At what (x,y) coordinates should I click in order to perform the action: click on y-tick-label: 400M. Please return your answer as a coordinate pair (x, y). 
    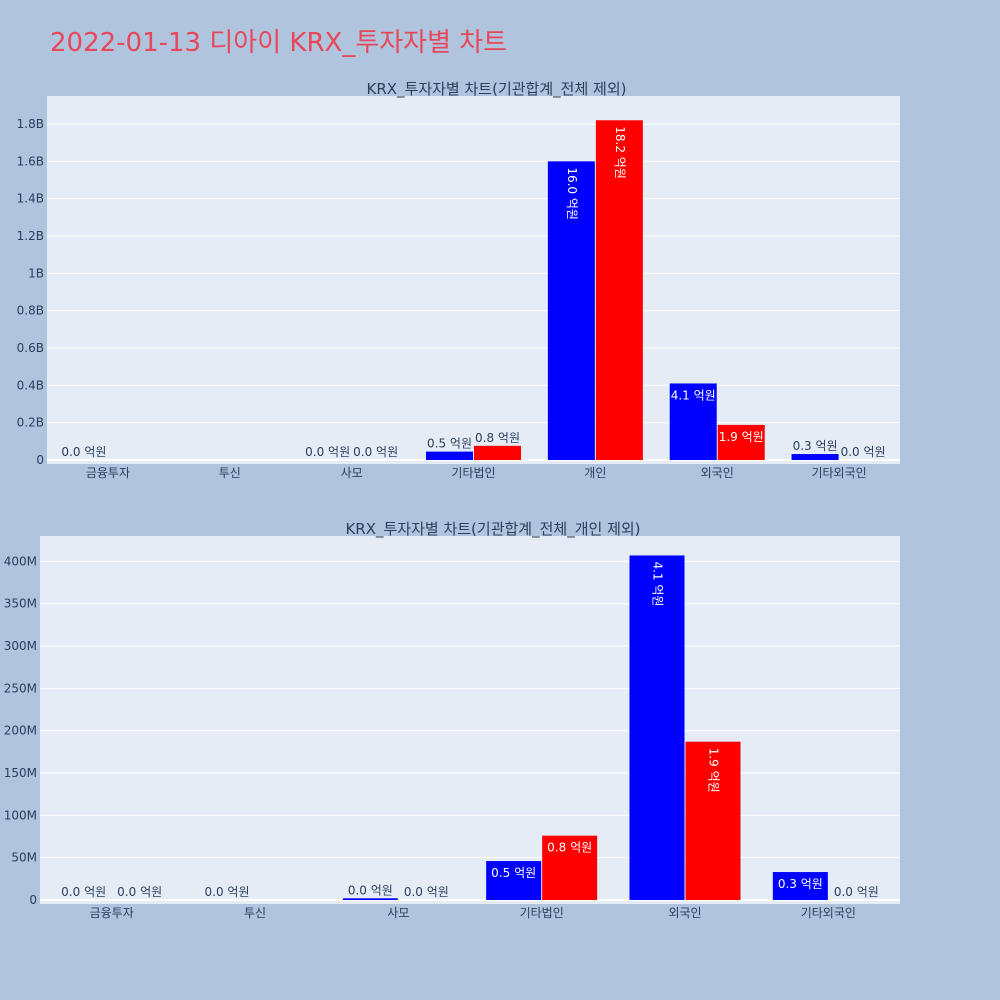
    Looking at the image, I should click on (20, 561).